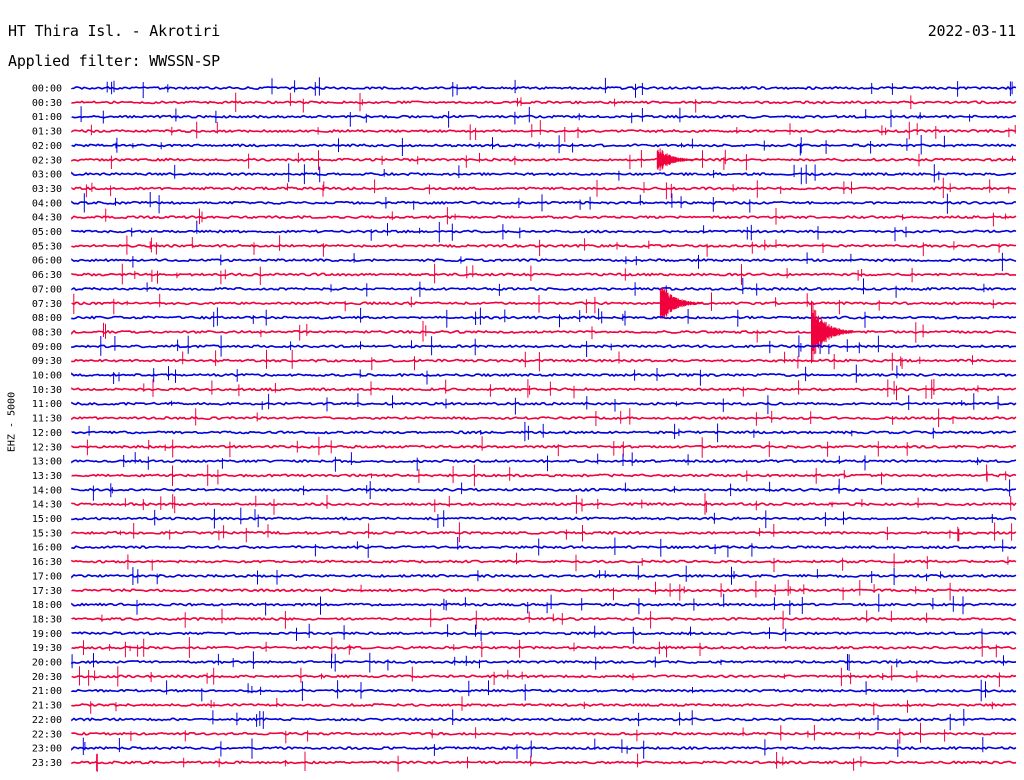 The width and height of the screenshot is (1024, 780). Describe the element at coordinates (47, 576) in the screenshot. I see `time-tick-label: 17:00` at that location.